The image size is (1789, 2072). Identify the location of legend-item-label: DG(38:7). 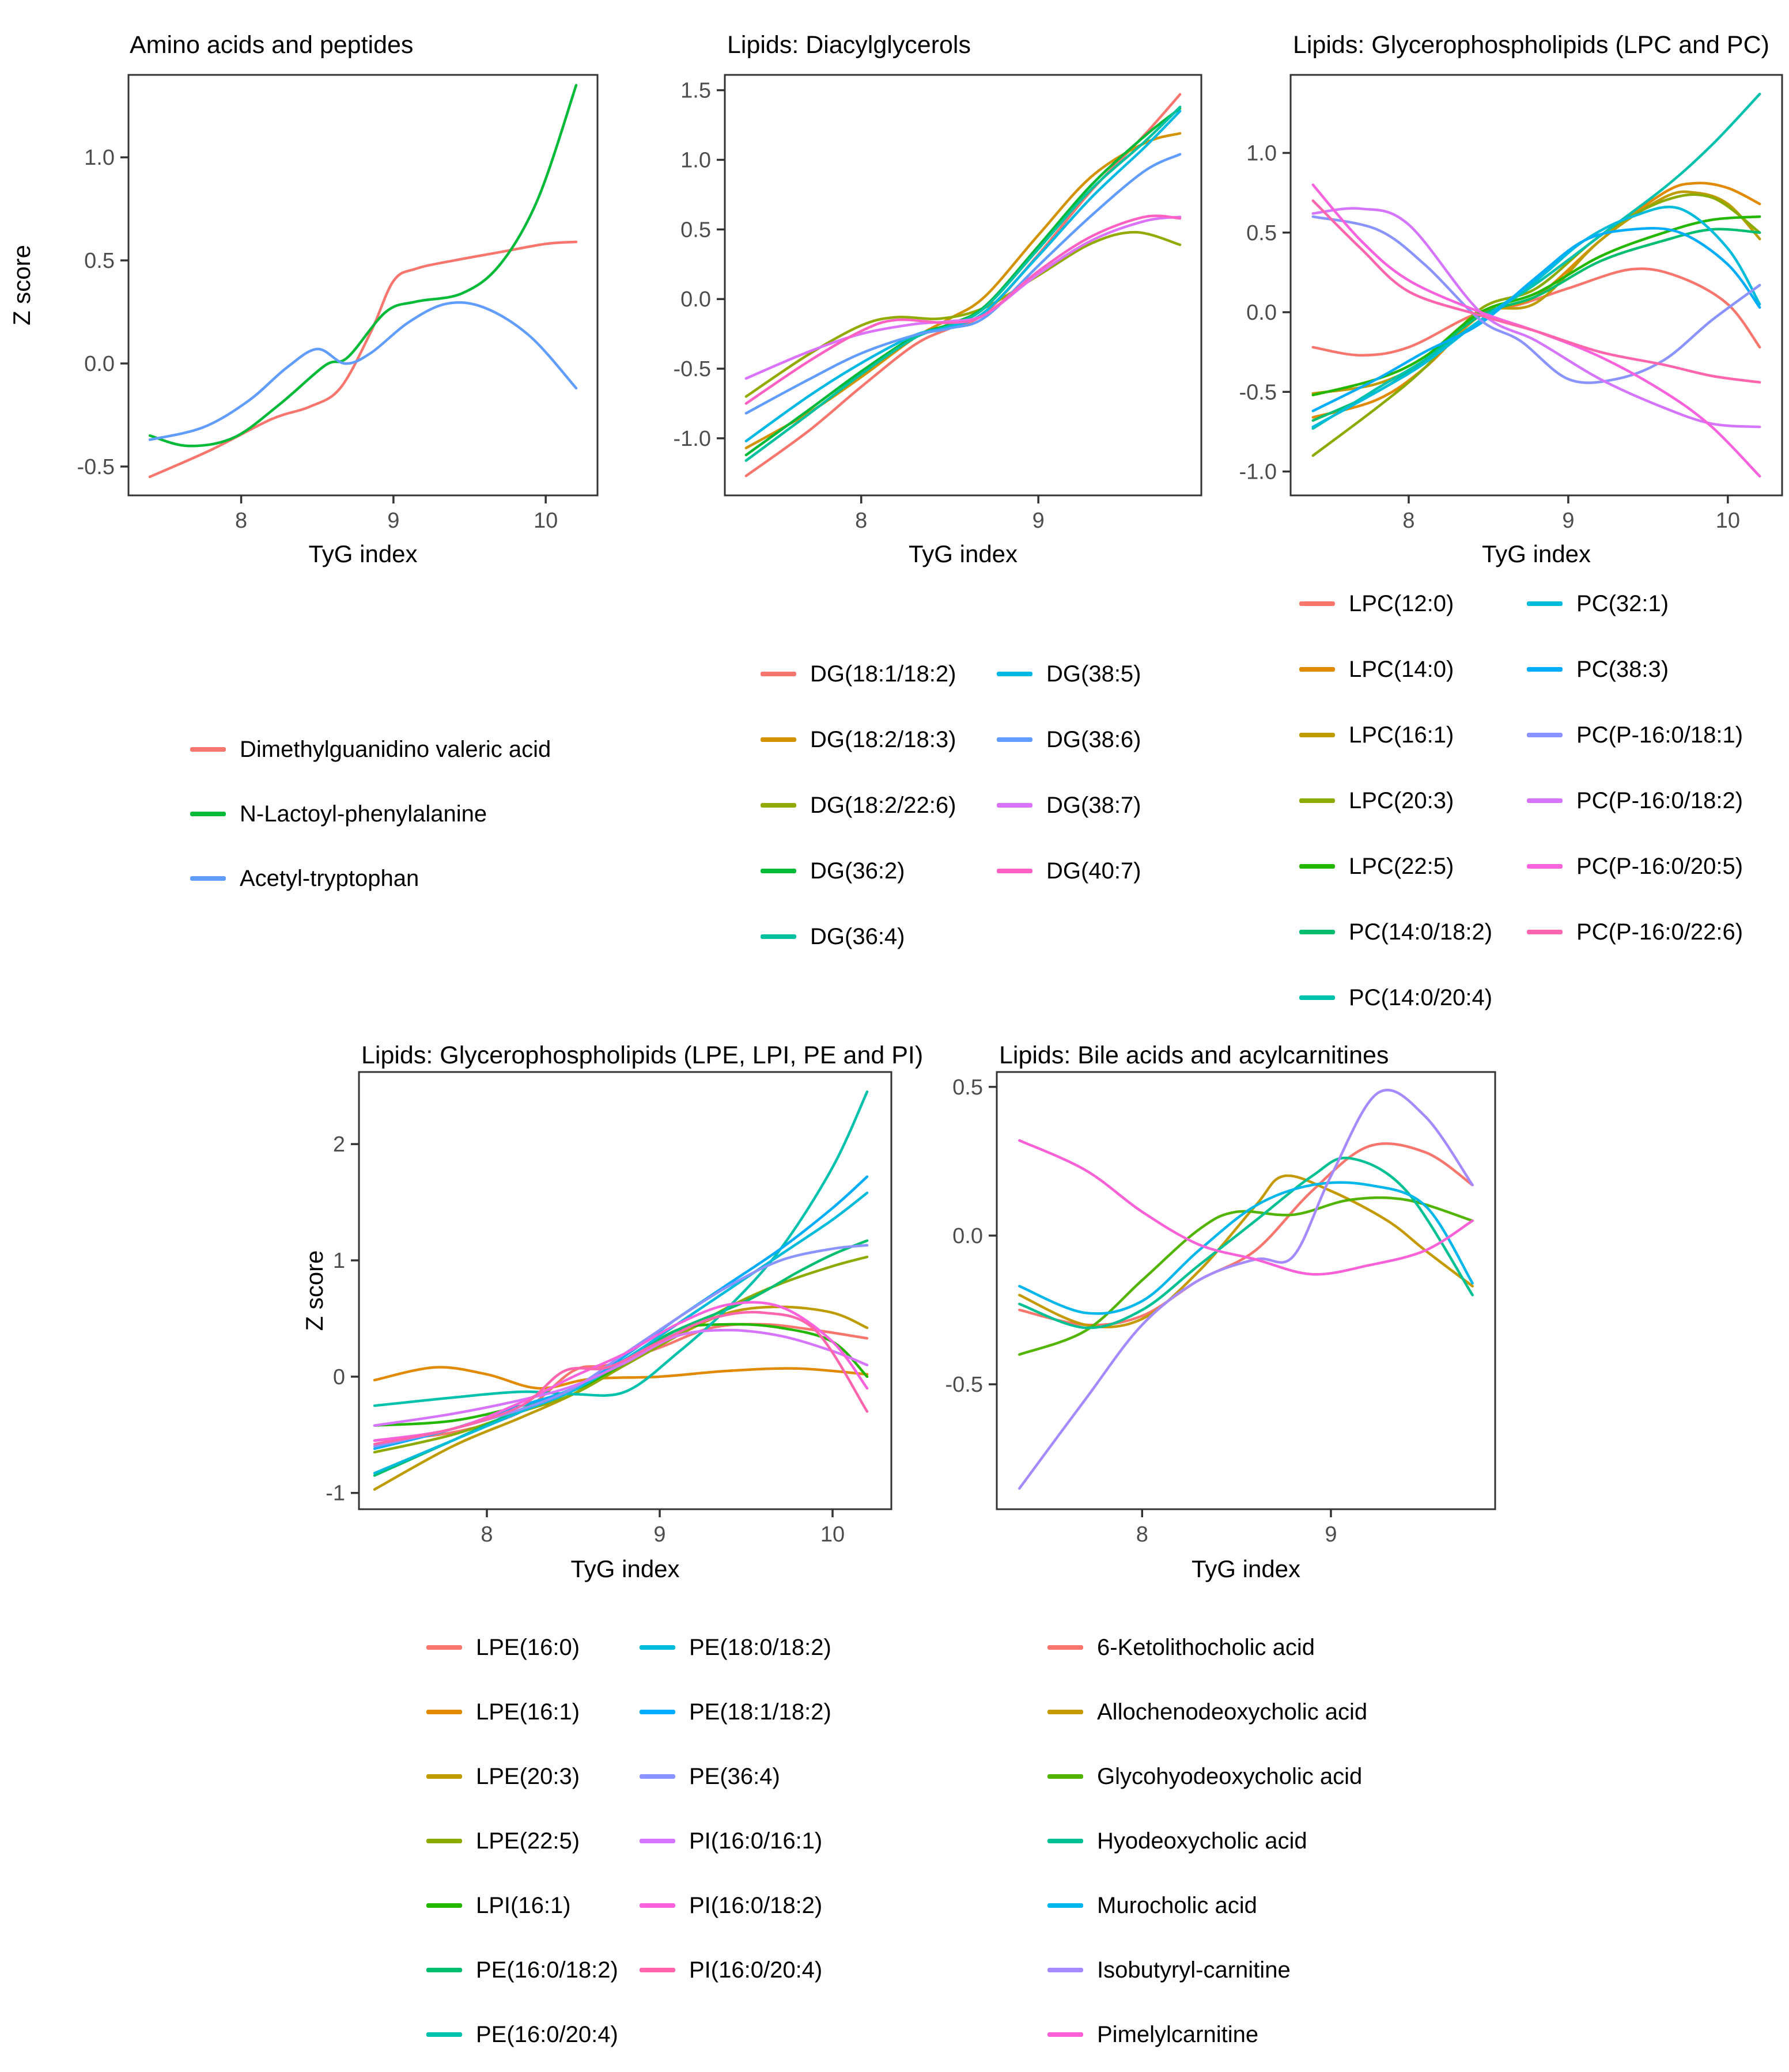
(1093, 805).